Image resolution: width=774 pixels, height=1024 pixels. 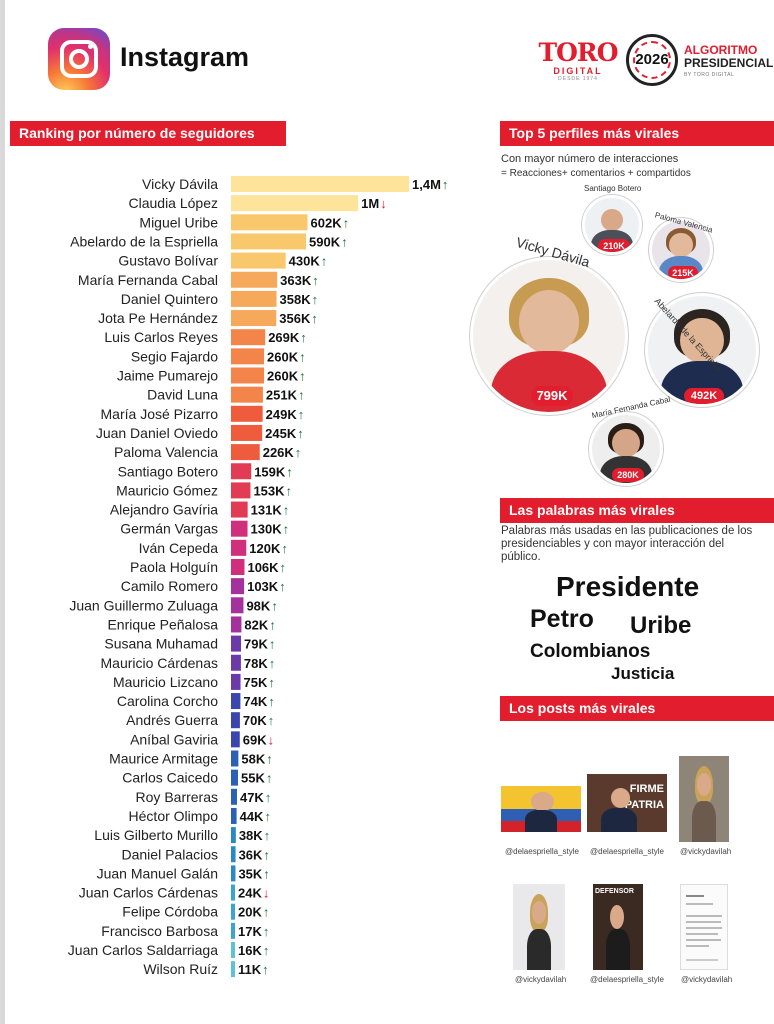 What do you see at coordinates (681, 250) in the screenshot?
I see `profile-bubble-paloma: 215K` at bounding box center [681, 250].